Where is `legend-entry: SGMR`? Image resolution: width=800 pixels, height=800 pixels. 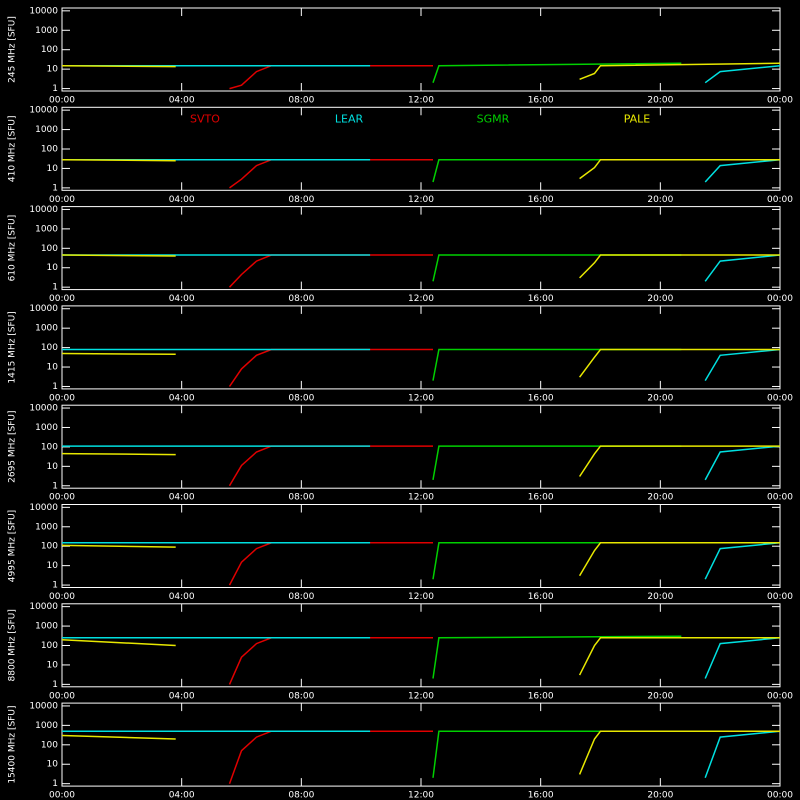
legend-entry: SGMR is located at coordinates (493, 118).